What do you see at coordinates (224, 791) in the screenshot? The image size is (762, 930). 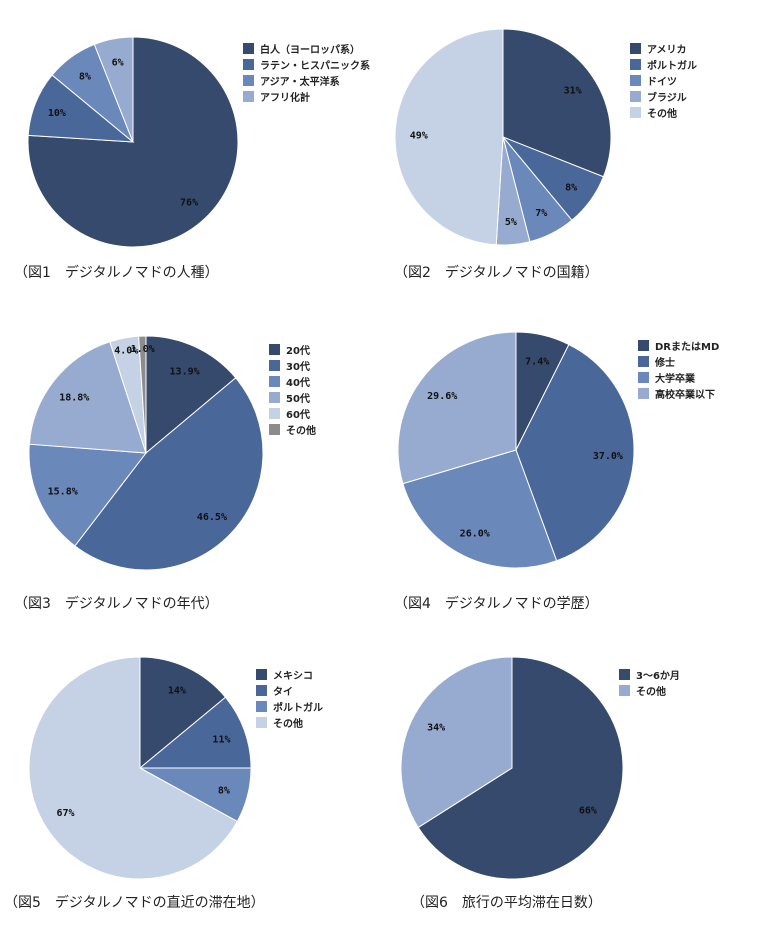 I see `slice-label-5-3: 8%` at bounding box center [224, 791].